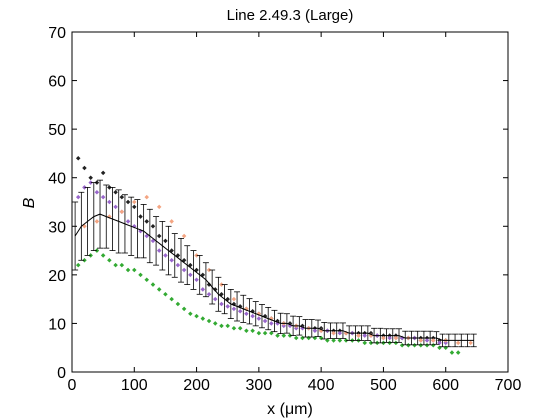 The width and height of the screenshot is (560, 420). Describe the element at coordinates (61, 373) in the screenshot. I see `y-tick-label: 0` at that location.